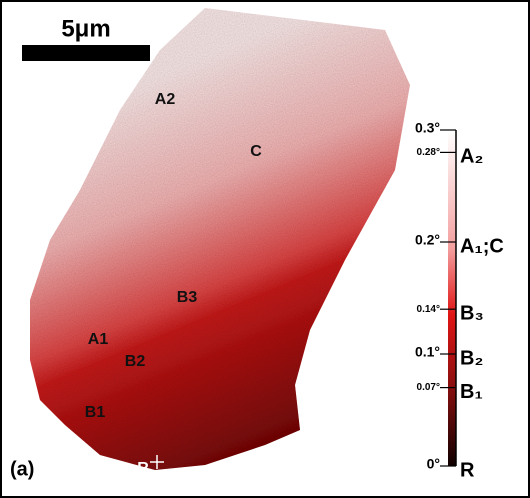 This screenshot has width=530, height=498. Describe the element at coordinates (471, 157) in the screenshot. I see `colorbar-marker: A₂` at that location.